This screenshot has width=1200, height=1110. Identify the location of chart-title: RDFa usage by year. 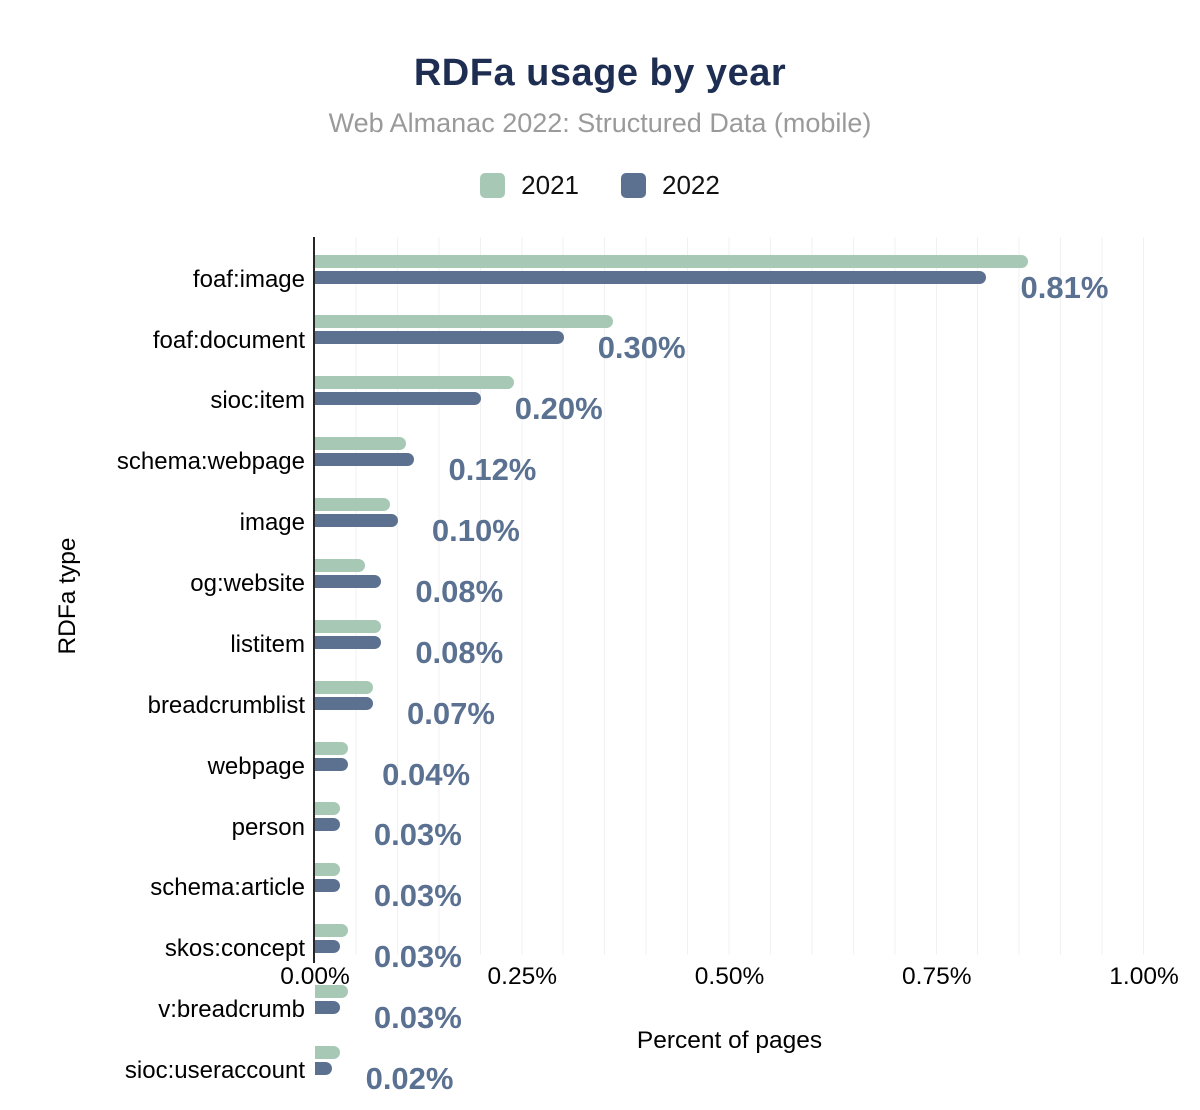
(600, 73).